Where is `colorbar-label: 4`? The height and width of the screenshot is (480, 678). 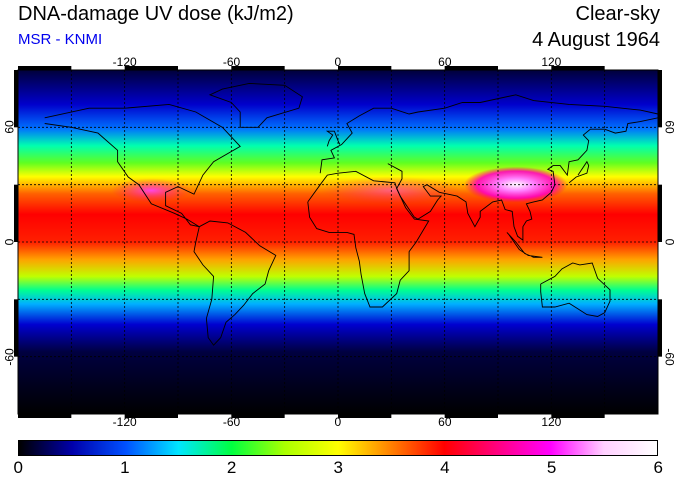 colorbar-label: 4 is located at coordinates (445, 467).